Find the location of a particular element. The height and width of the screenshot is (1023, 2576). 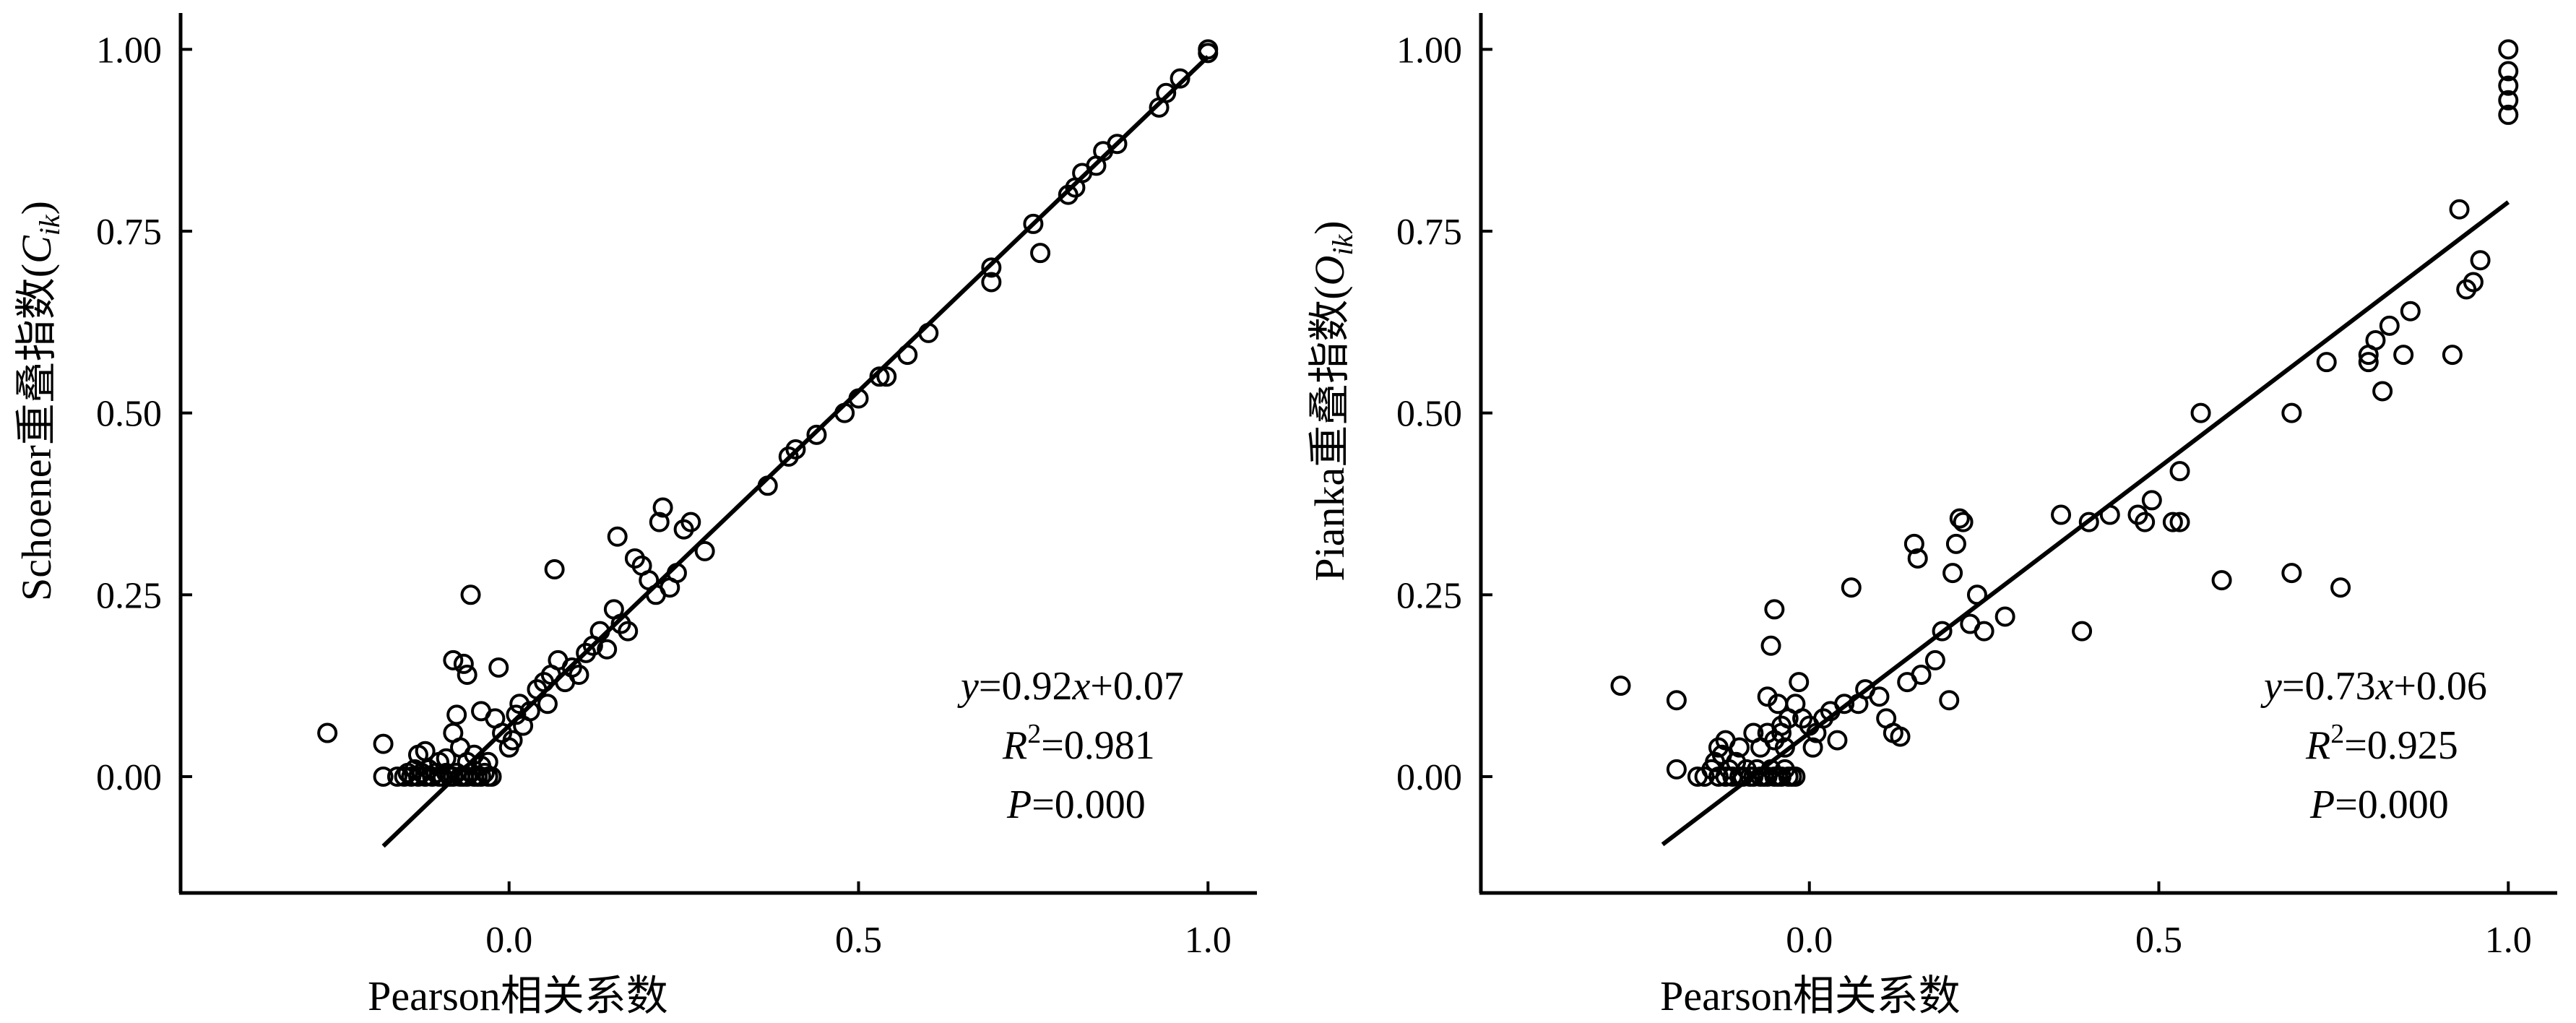

pianka-fit-equation: y=0.73x+0.06 is located at coordinates (2373, 686).